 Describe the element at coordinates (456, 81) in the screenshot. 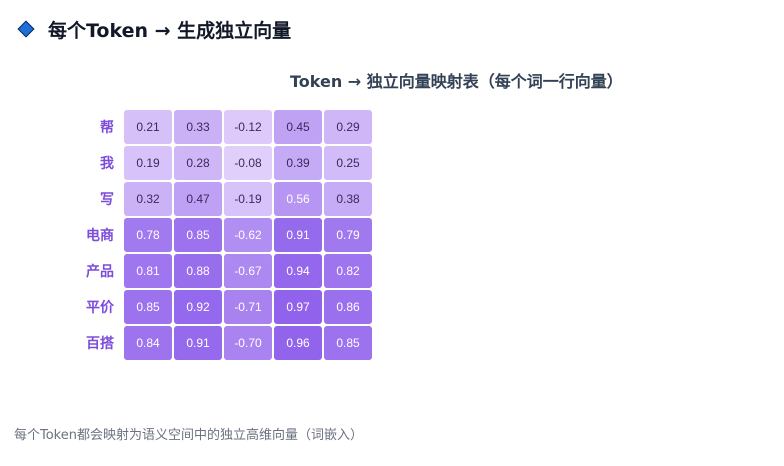

I see `table-title: Token → 独立向量映射表（每个词一行向量）` at that location.